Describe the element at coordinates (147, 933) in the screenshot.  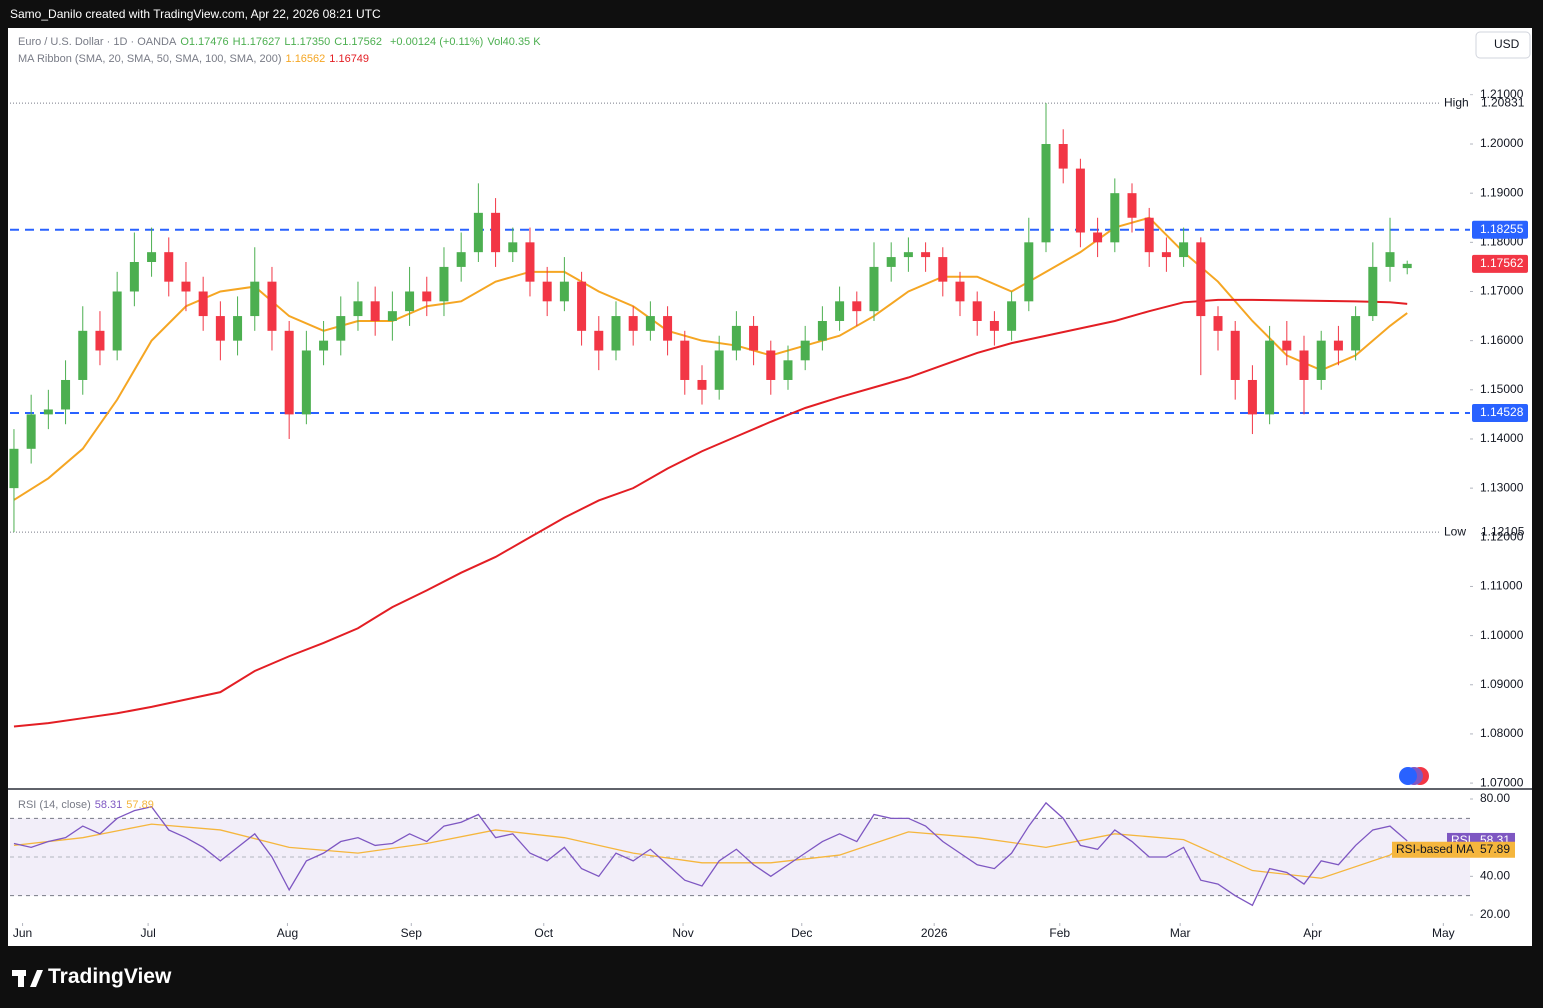
I see `x-tick-label: Jul` at that location.